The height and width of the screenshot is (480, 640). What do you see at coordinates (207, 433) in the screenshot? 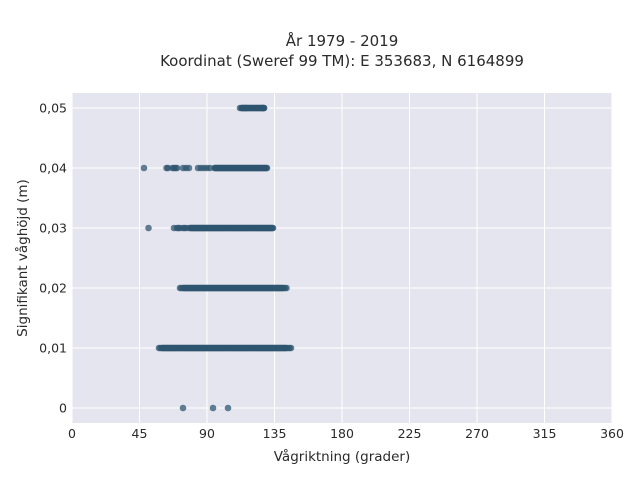
I see `x-tick-label: 90` at bounding box center [207, 433].